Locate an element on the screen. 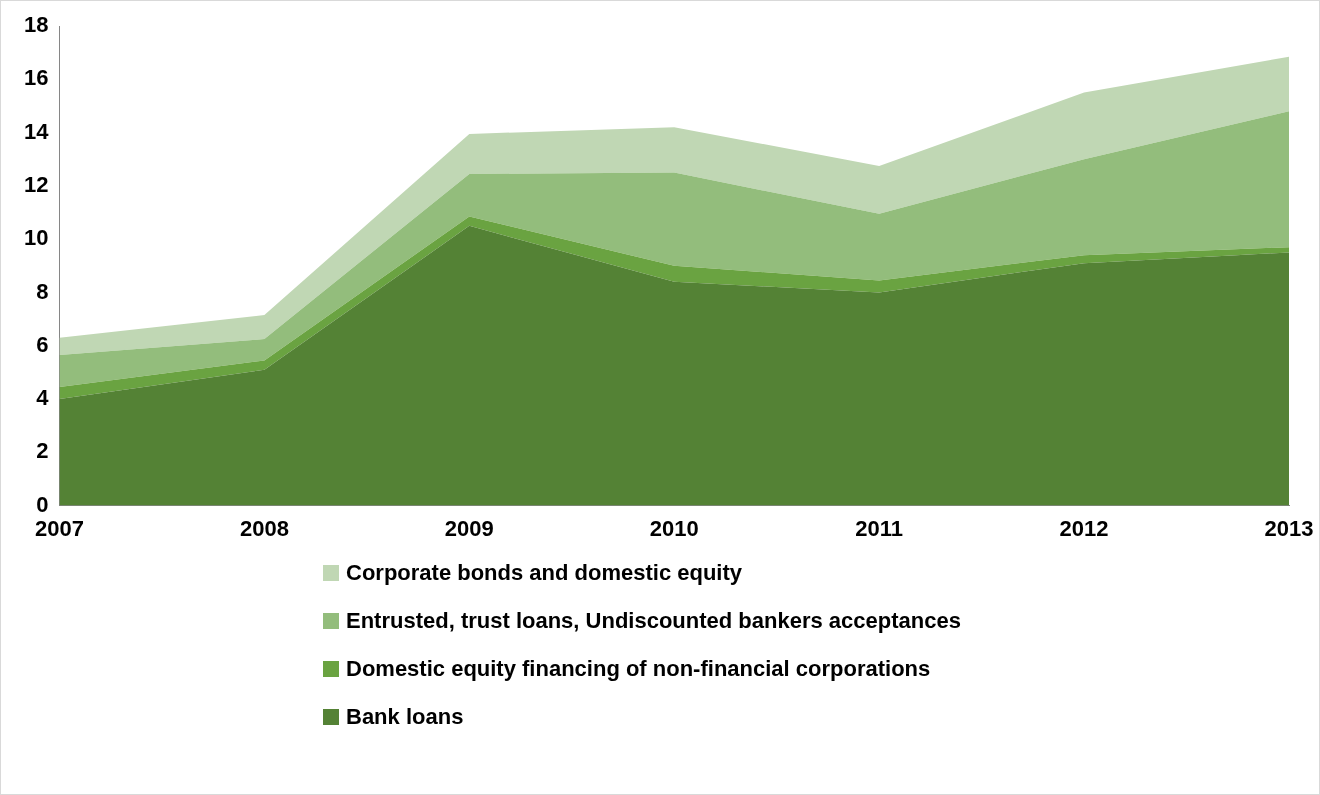 The height and width of the screenshot is (795, 1320). y-tick-label: 6 is located at coordinates (42, 344).